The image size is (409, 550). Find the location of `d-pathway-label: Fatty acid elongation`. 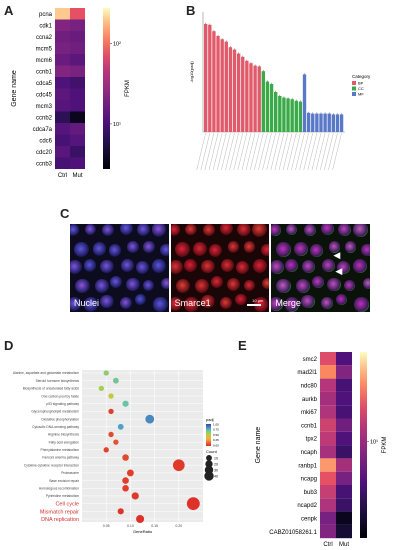

d-pathway-label: Fatty acid elongation is located at coordinates (64, 442).